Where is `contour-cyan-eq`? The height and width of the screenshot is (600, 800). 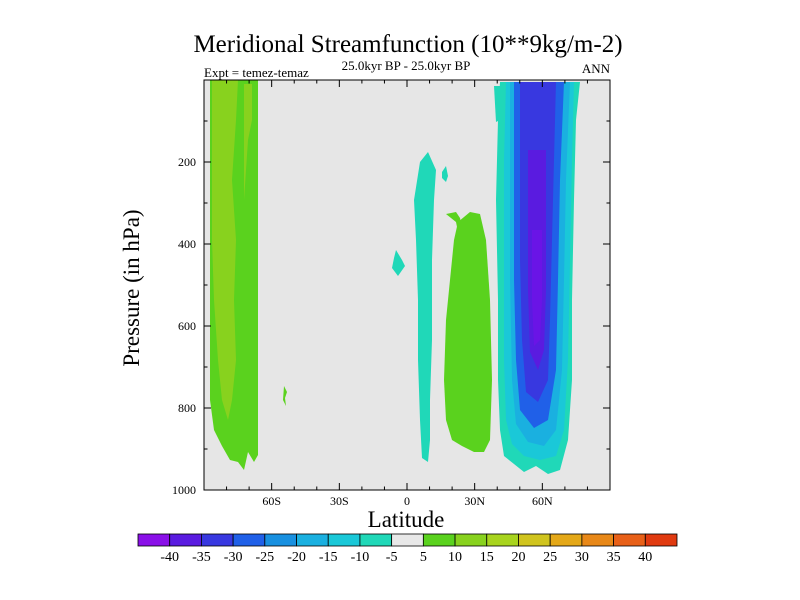
contour-cyan-eq is located at coordinates (425, 307).